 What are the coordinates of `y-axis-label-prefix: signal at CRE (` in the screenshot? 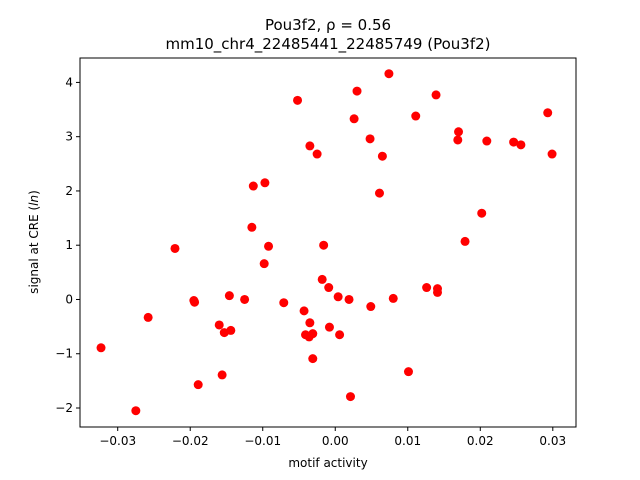 It's located at (34, 250).